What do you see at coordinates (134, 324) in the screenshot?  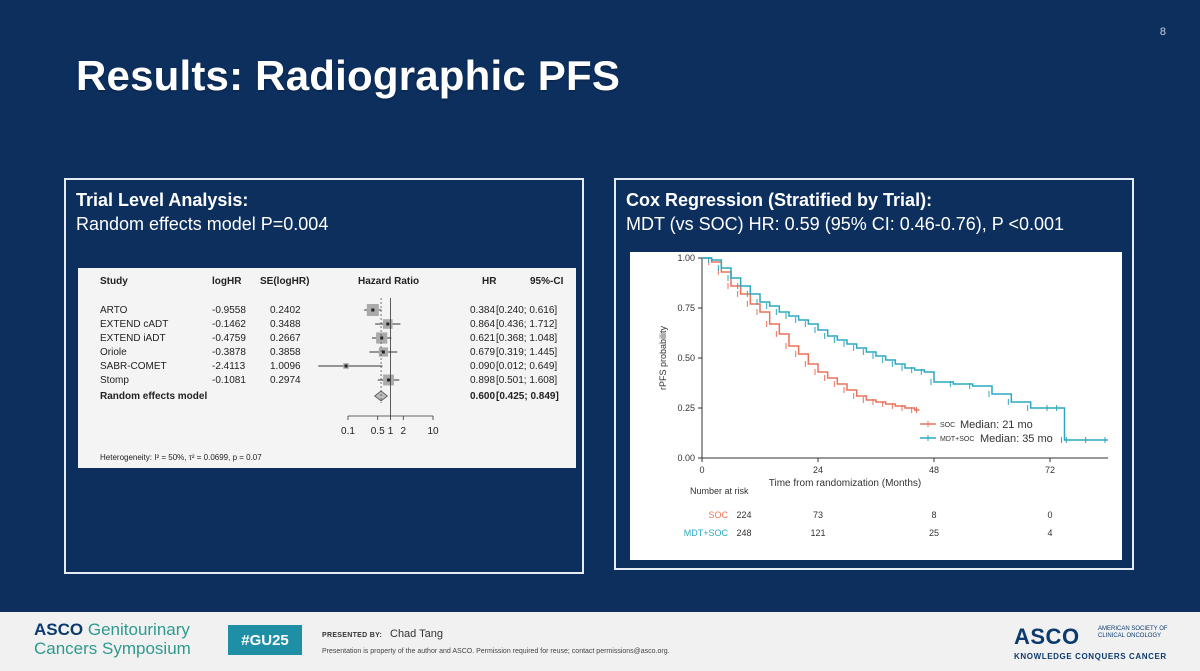 I see `forest-study-name: EXTEND cADT` at bounding box center [134, 324].